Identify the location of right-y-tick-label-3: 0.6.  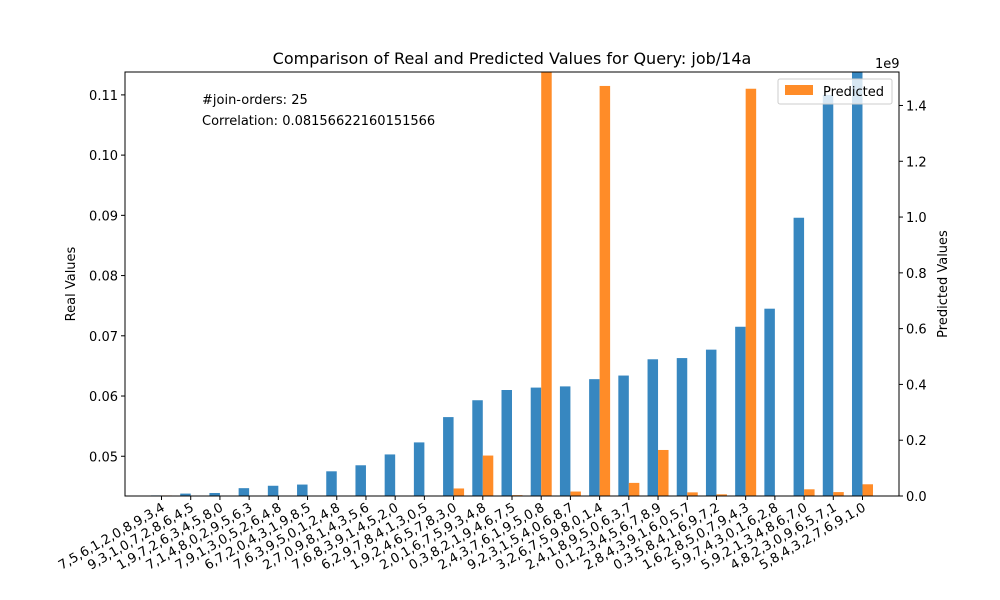
(916, 330).